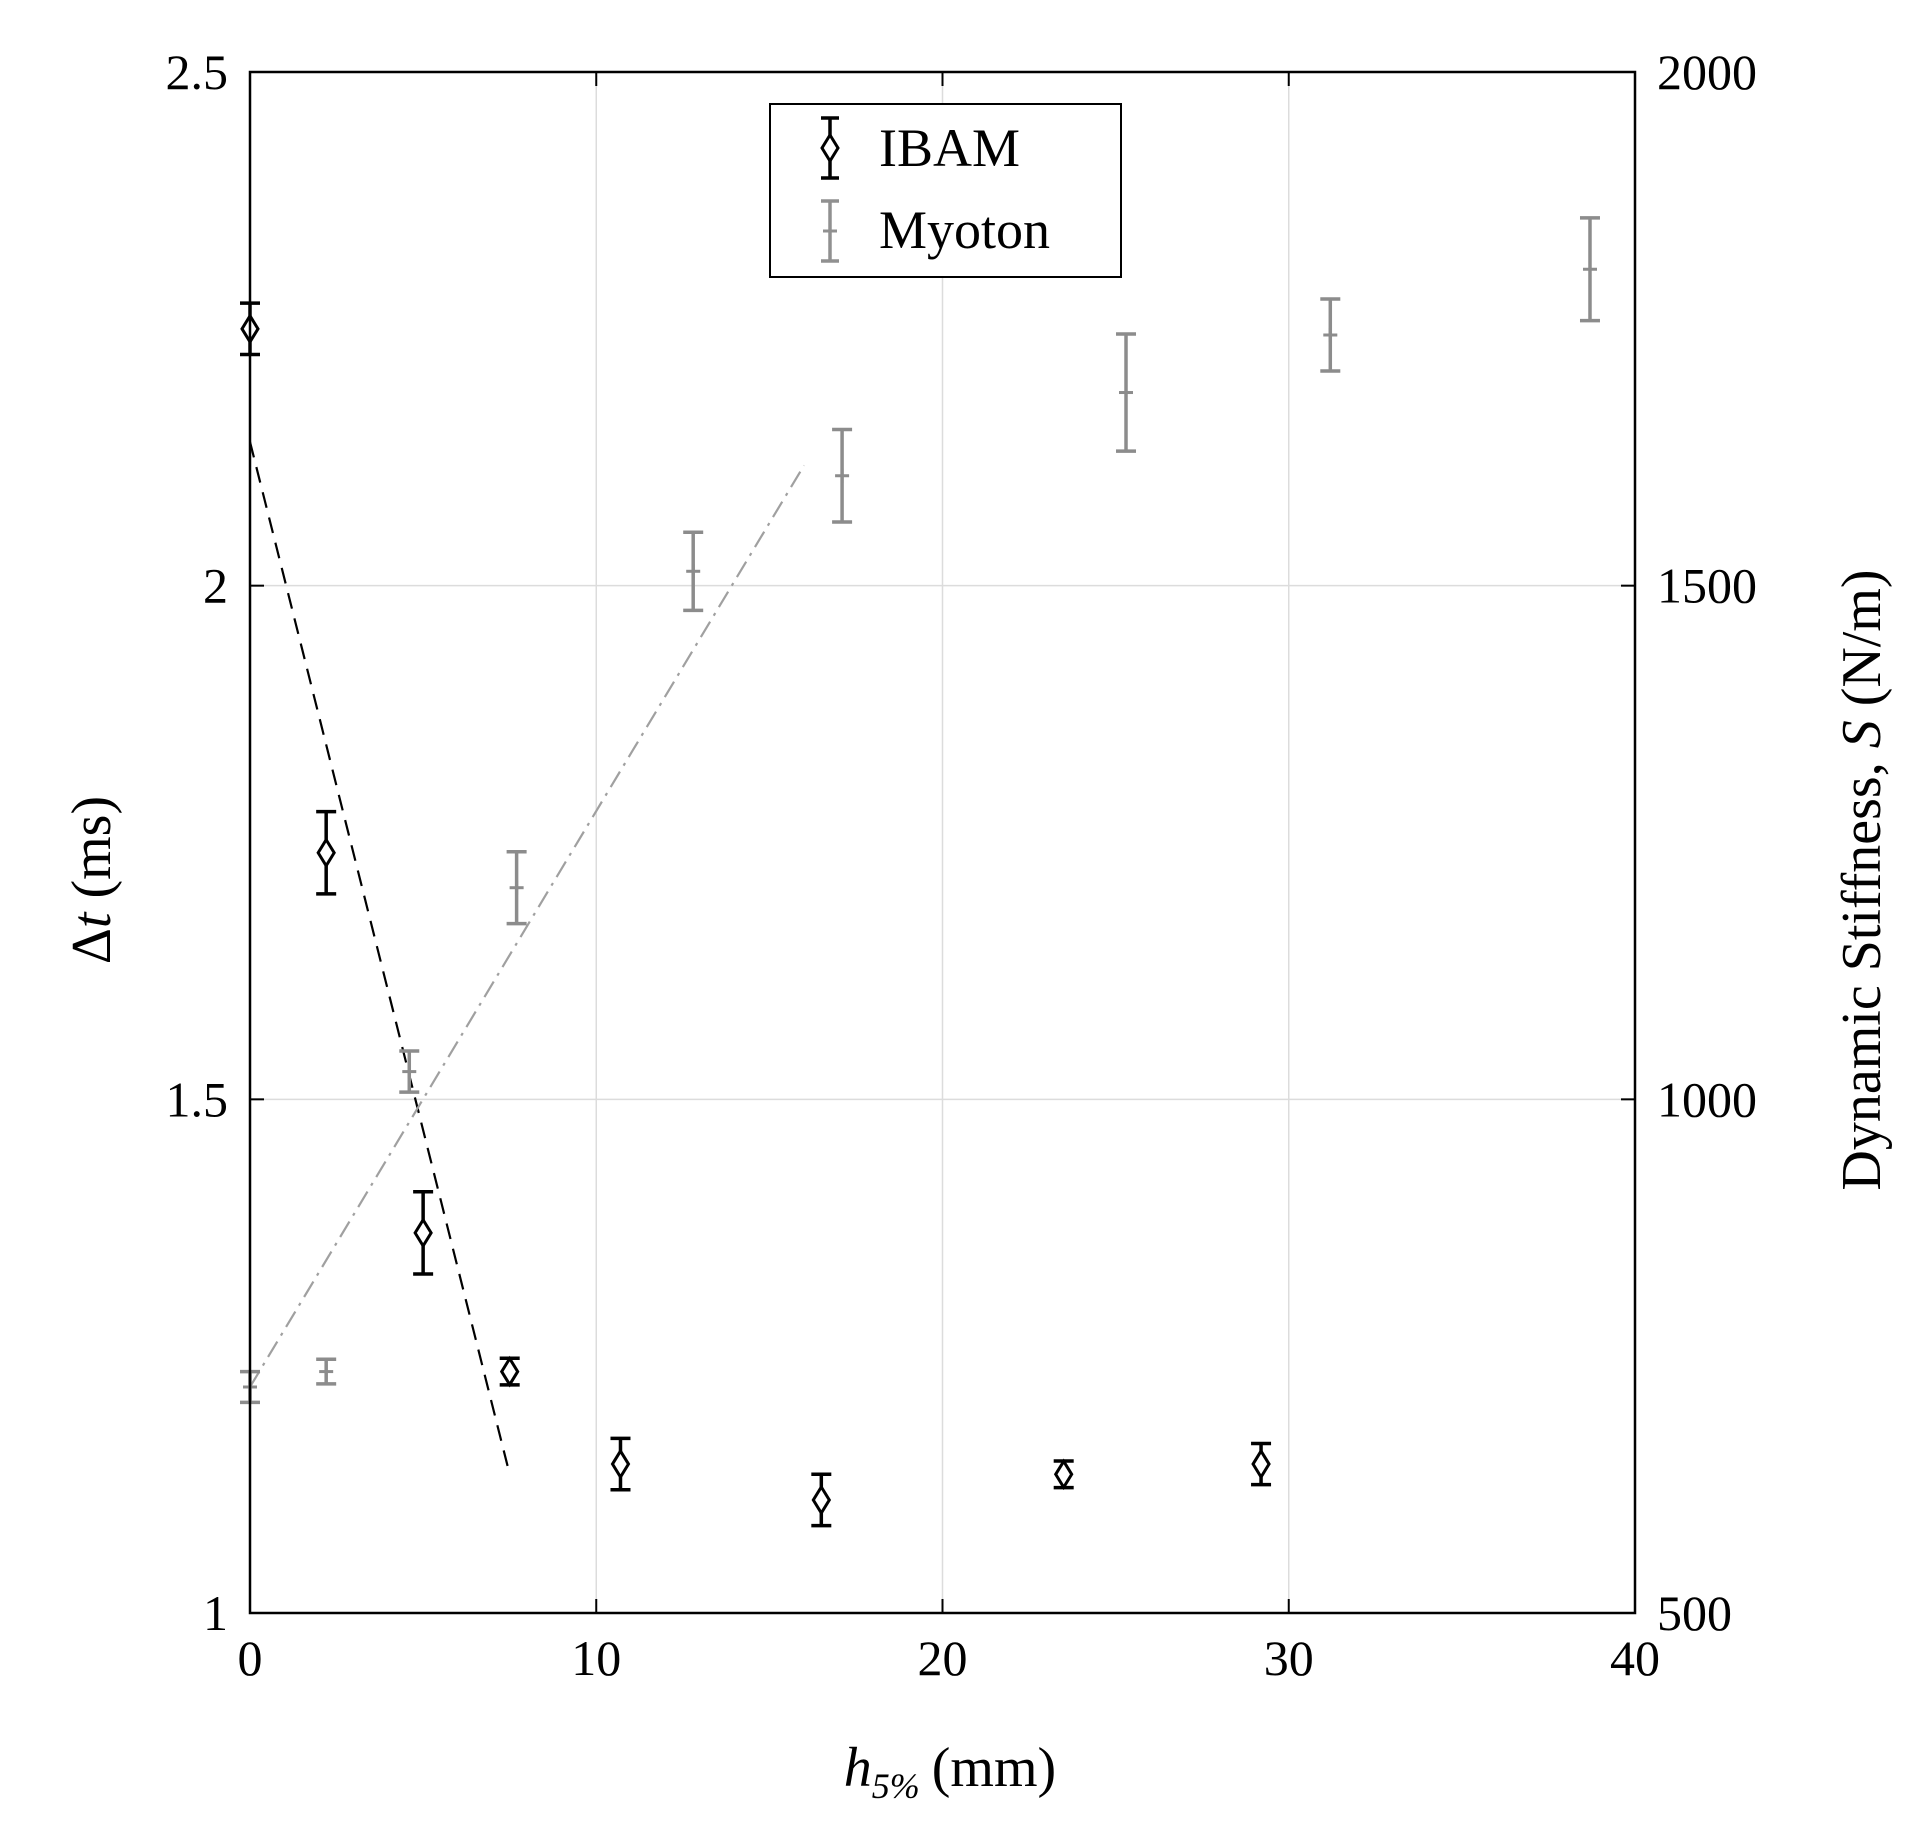 Image resolution: width=1910 pixels, height=1822 pixels. I want to click on y-axis-left-label-delta: Δ, so click(92, 946).